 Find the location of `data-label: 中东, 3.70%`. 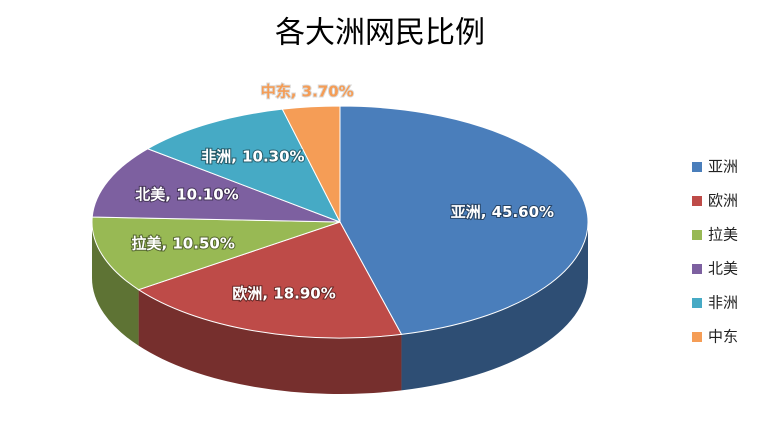

data-label: 中东, 3.70% is located at coordinates (307, 91).